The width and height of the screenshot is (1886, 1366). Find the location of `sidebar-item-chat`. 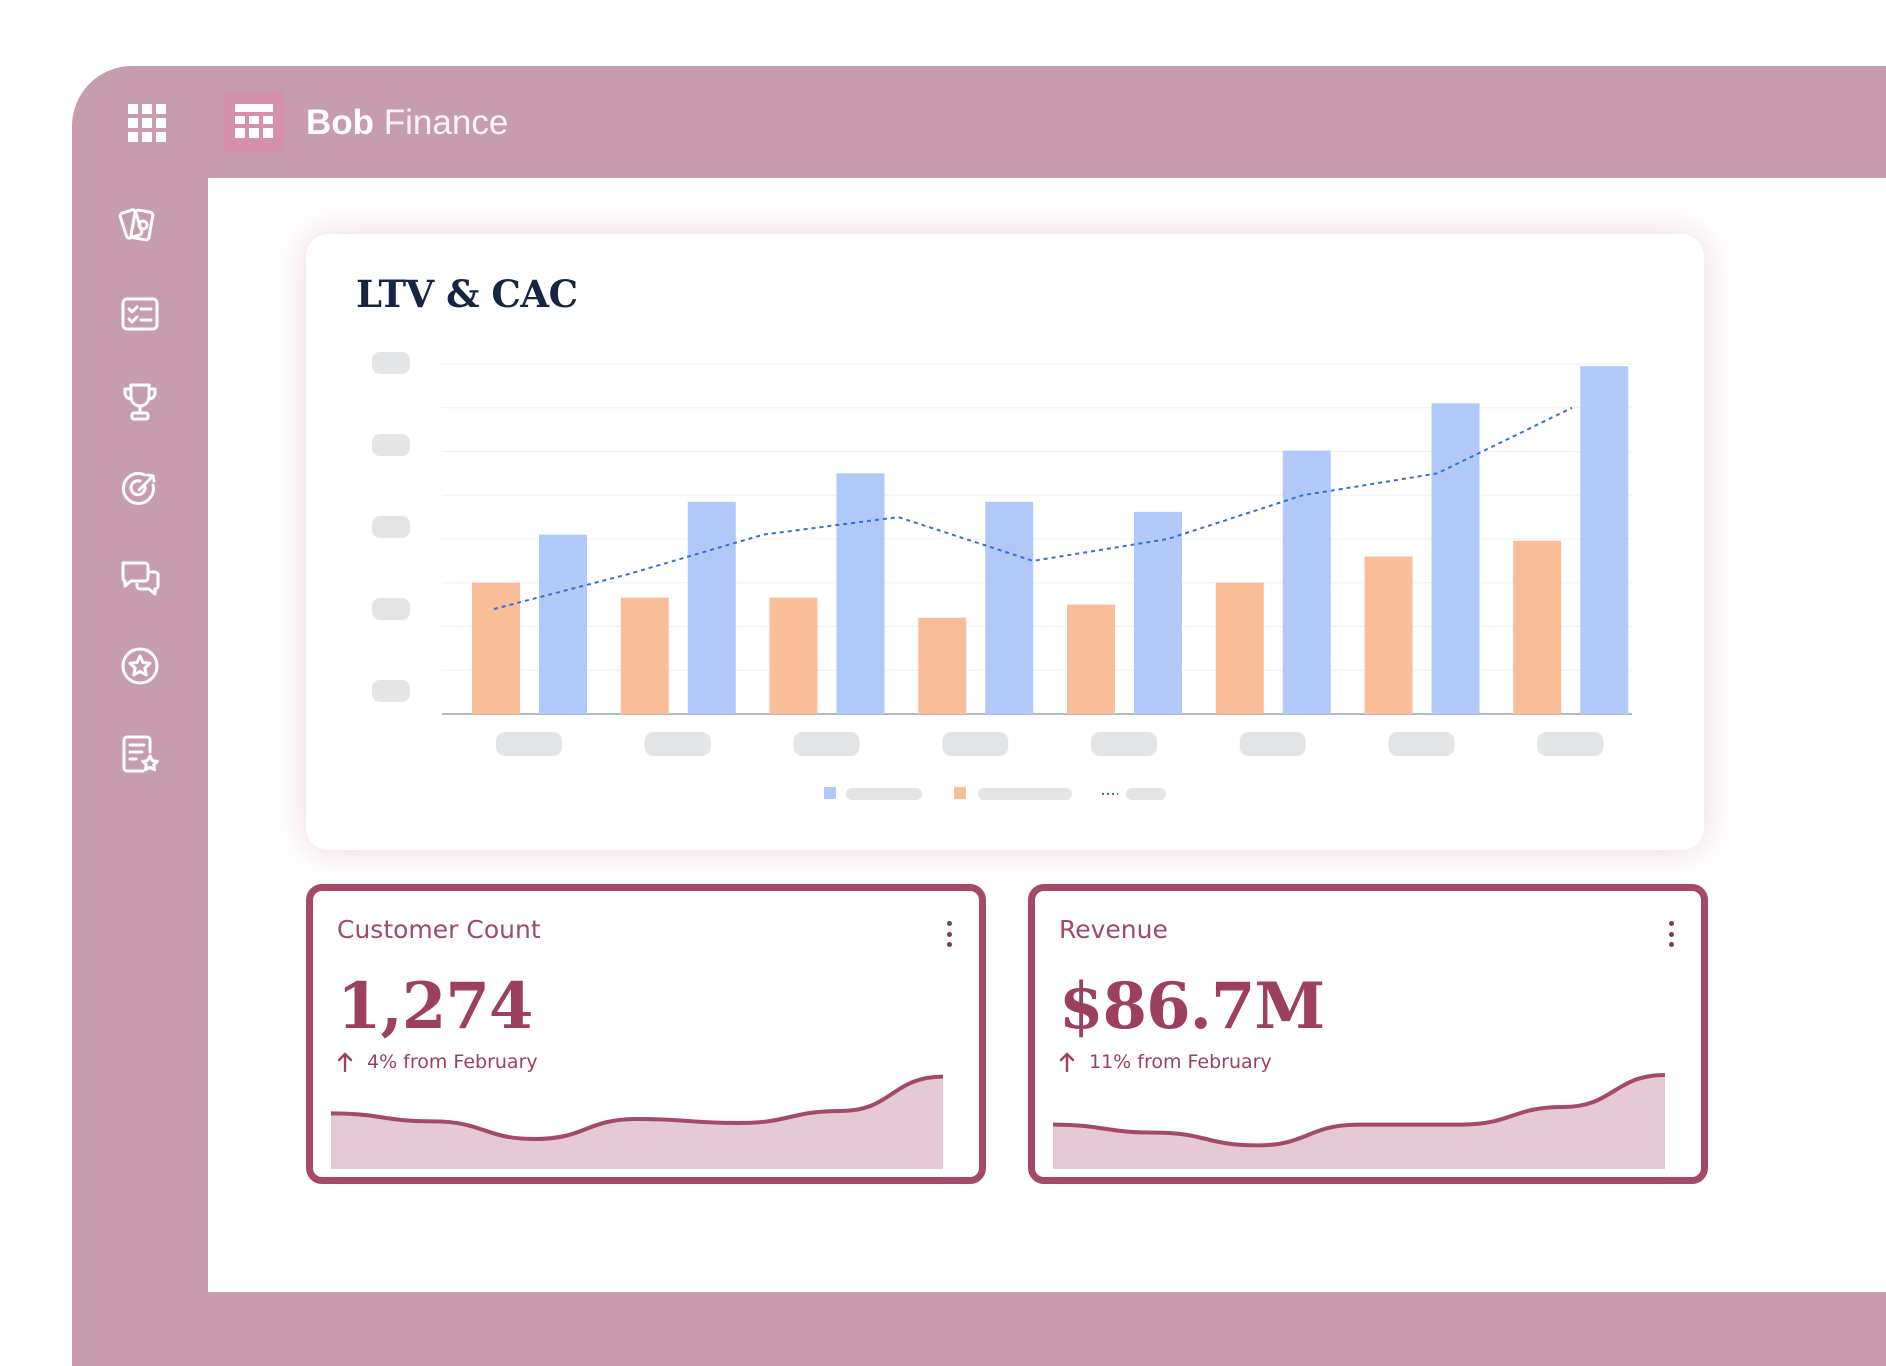

sidebar-item-chat is located at coordinates (140, 578).